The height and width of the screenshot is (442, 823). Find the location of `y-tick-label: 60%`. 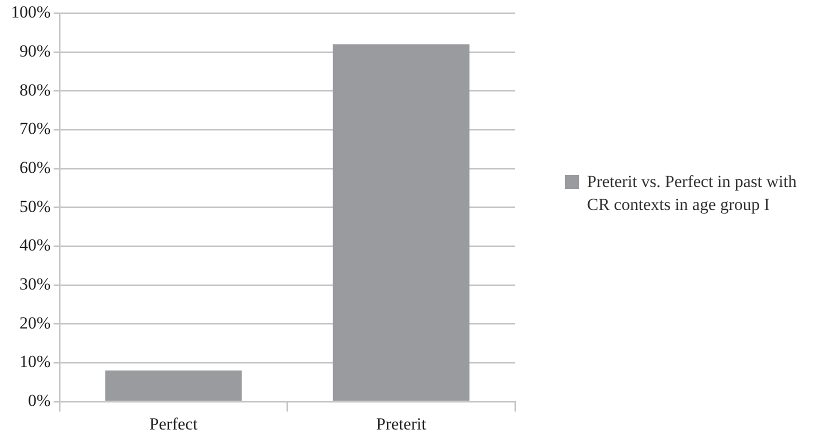

y-tick-label: 60% is located at coordinates (35, 168).